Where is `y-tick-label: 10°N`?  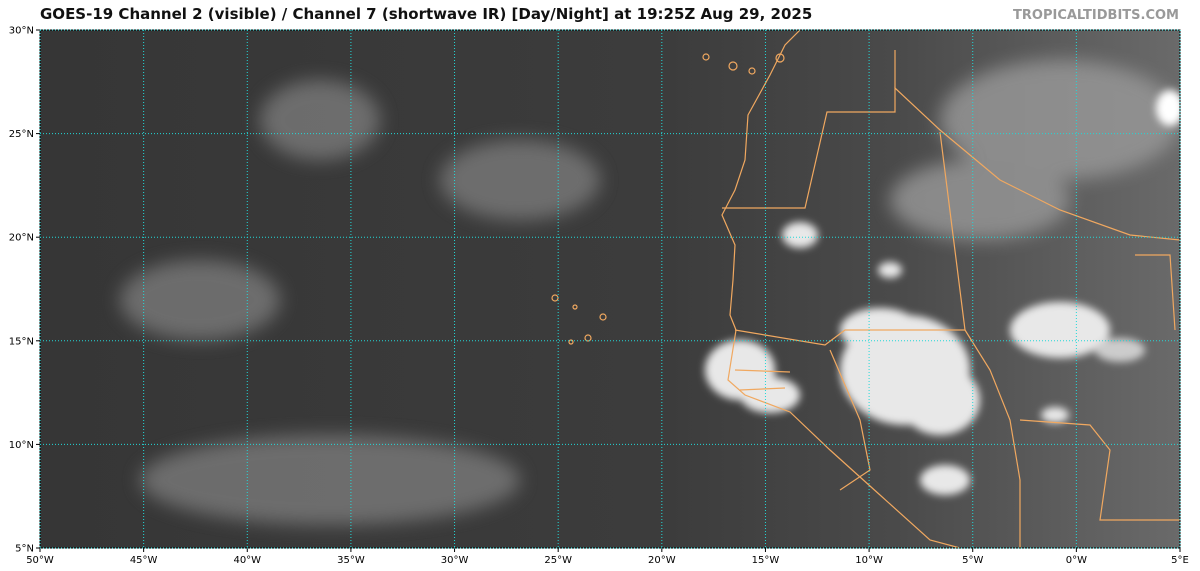 y-tick-label: 10°N is located at coordinates (21, 445).